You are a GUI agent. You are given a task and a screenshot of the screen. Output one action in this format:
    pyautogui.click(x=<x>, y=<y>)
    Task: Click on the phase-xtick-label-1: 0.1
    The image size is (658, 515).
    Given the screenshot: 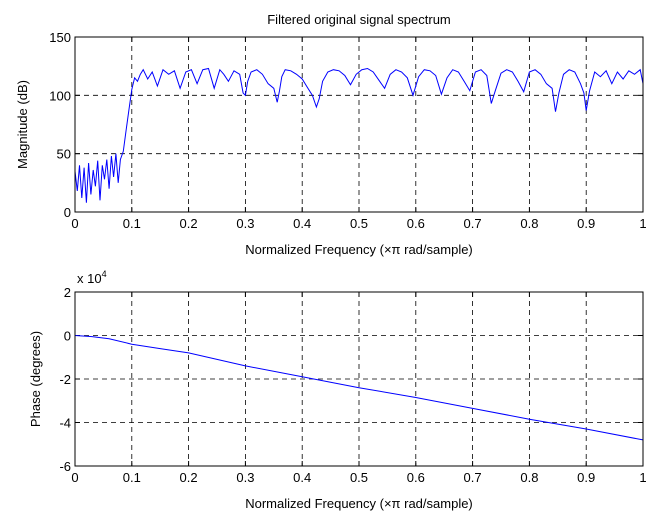 What is the action you would take?
    pyautogui.click(x=132, y=477)
    